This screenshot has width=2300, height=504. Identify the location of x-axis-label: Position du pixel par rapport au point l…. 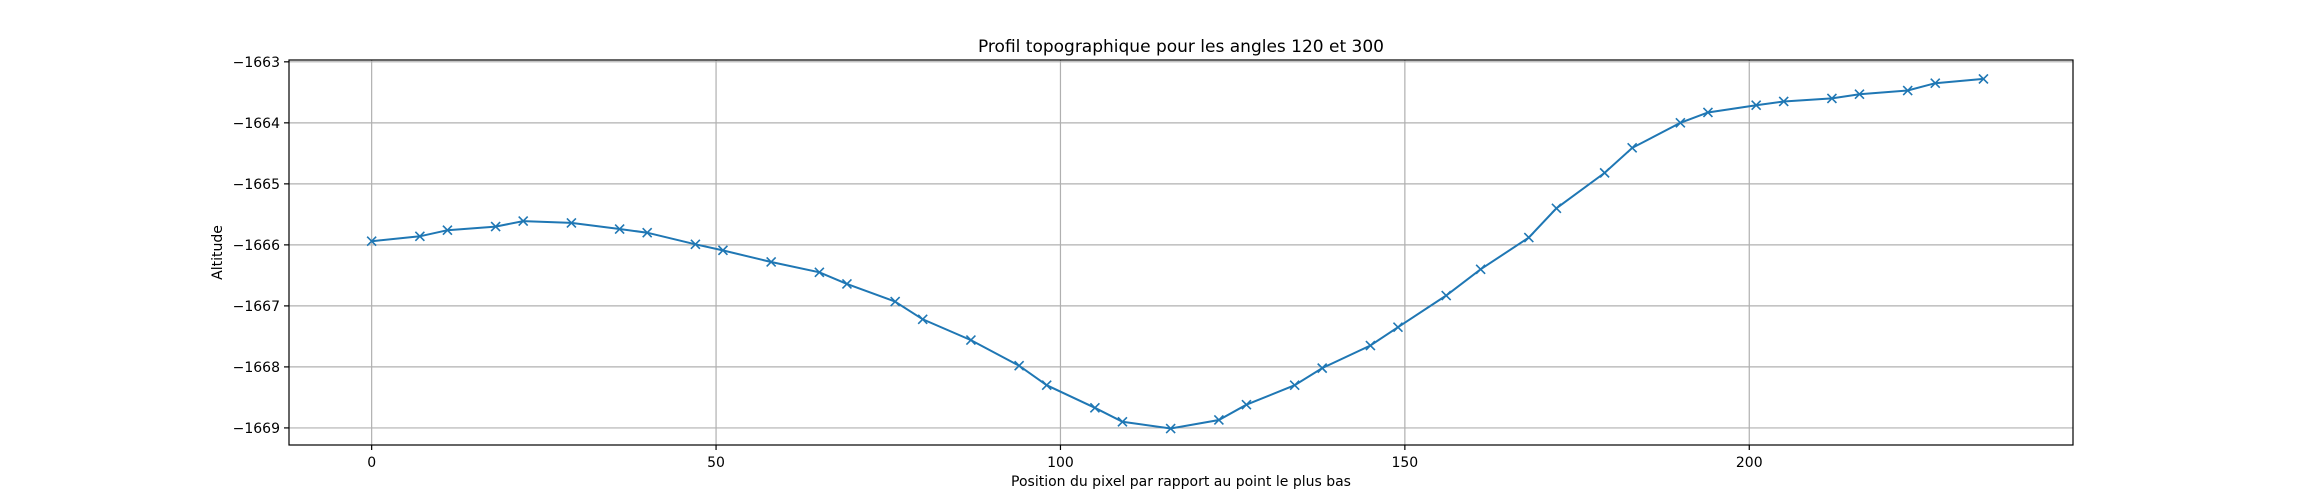
(1181, 482).